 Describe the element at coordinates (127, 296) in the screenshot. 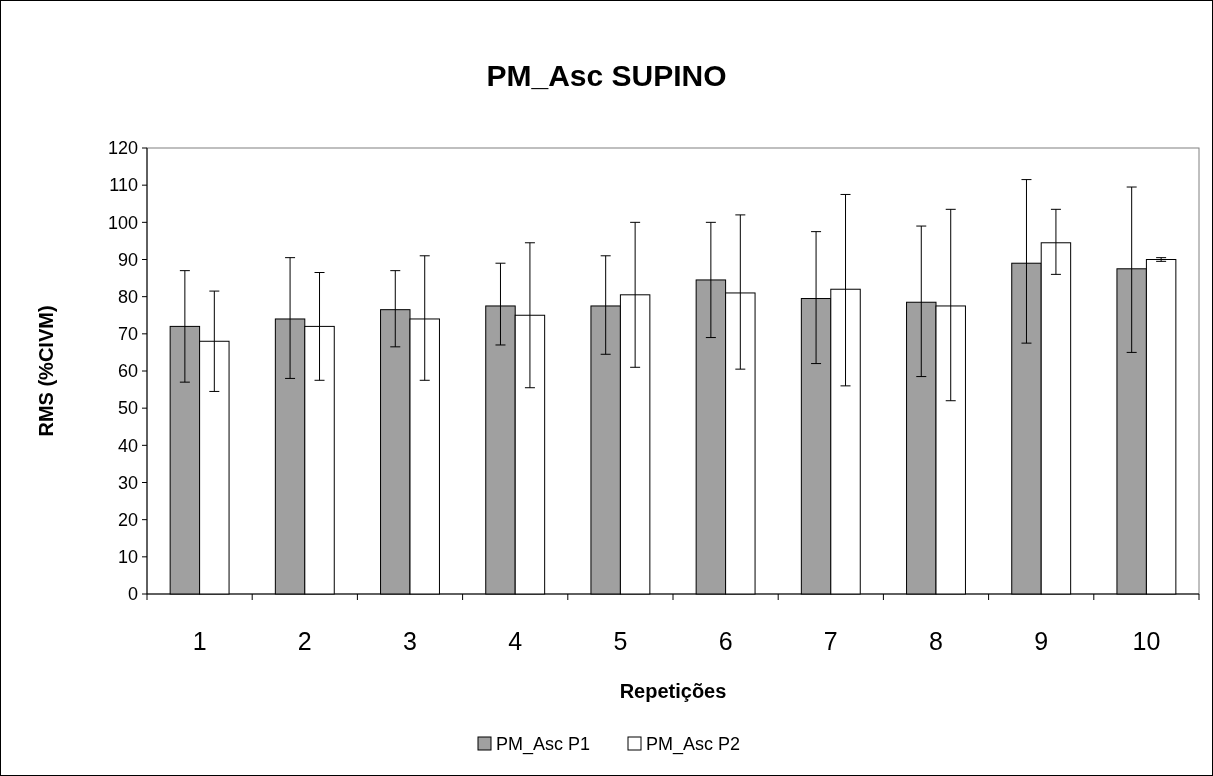

I see `y-tick-label: 80` at that location.